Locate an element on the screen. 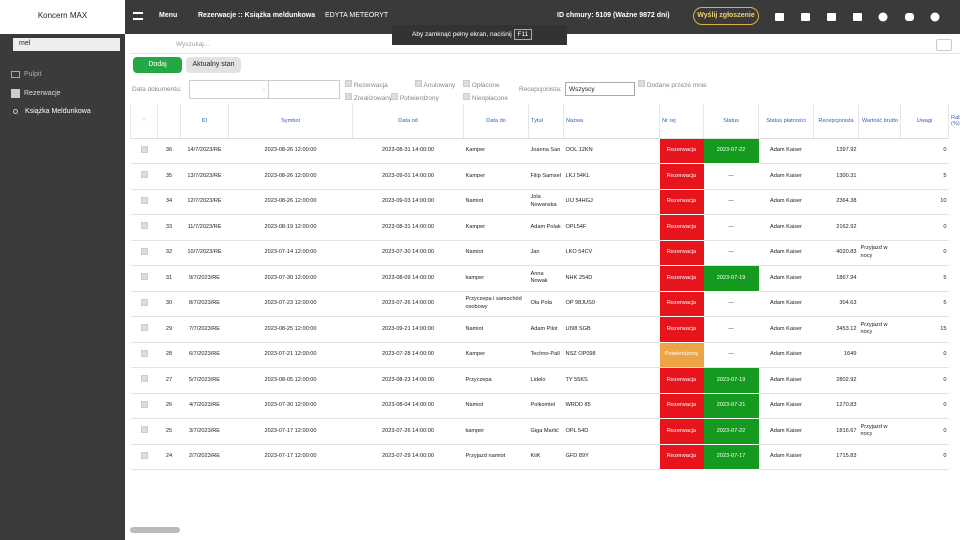 The image size is (960, 540). label: Dodane przeze mnie is located at coordinates (676, 85).